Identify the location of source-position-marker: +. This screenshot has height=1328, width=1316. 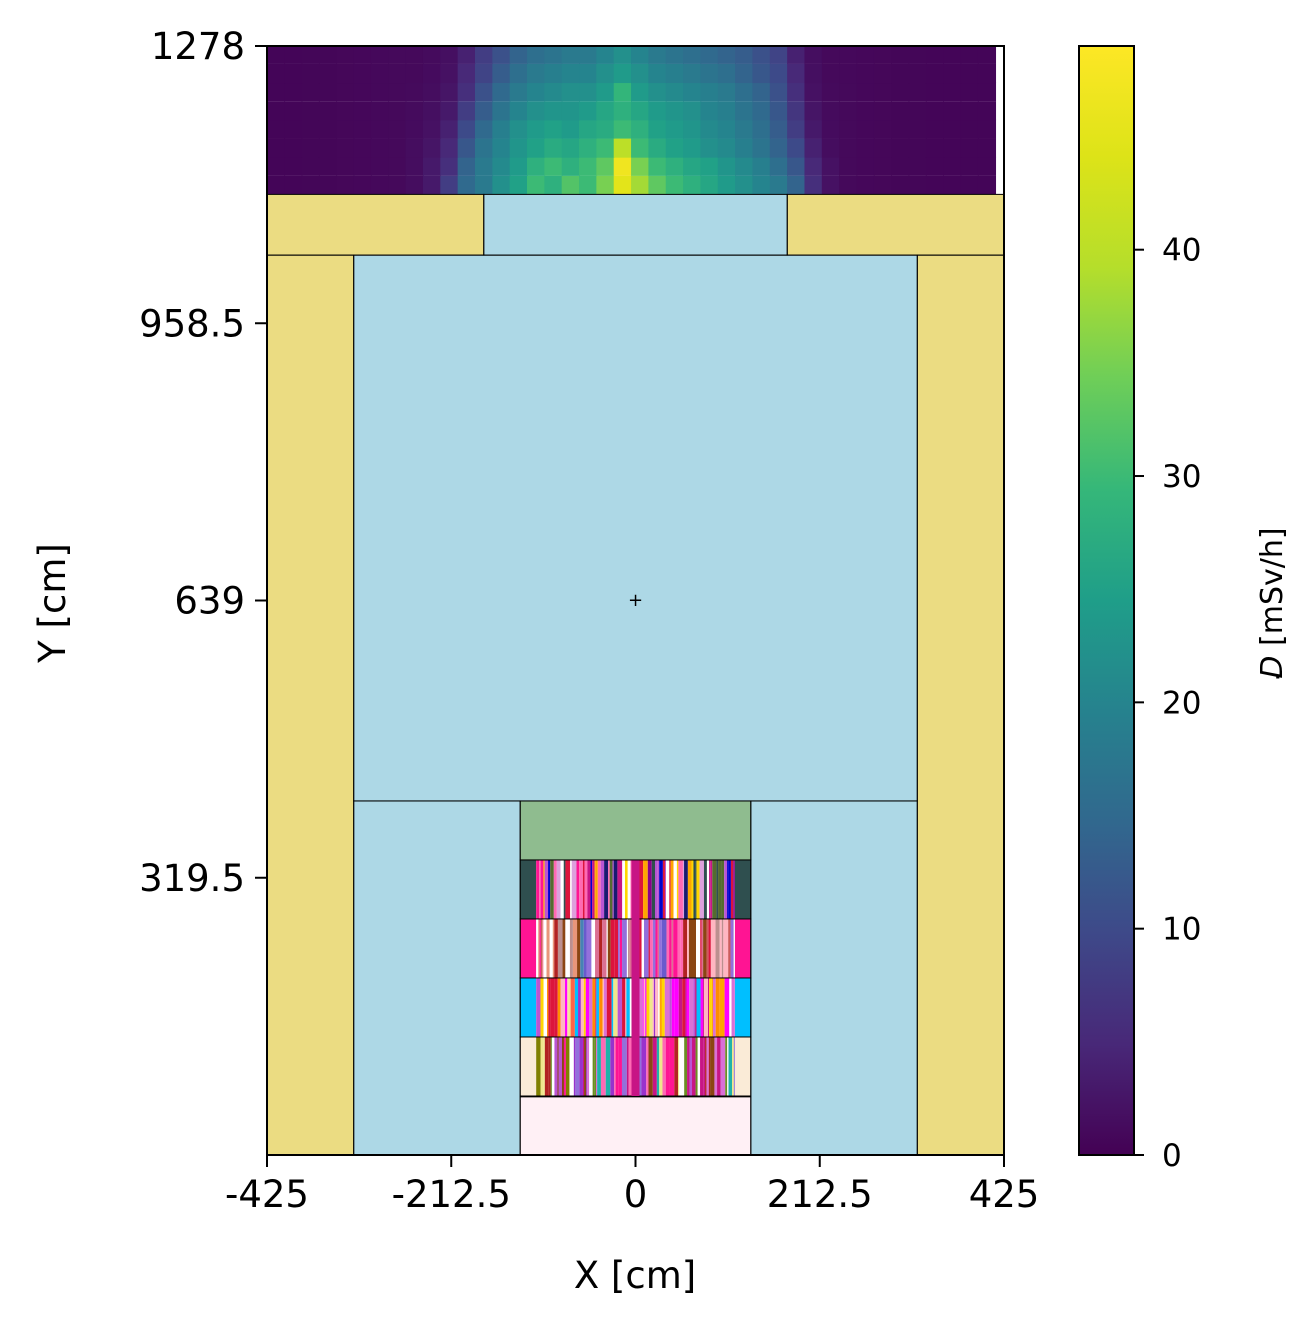
(635, 600).